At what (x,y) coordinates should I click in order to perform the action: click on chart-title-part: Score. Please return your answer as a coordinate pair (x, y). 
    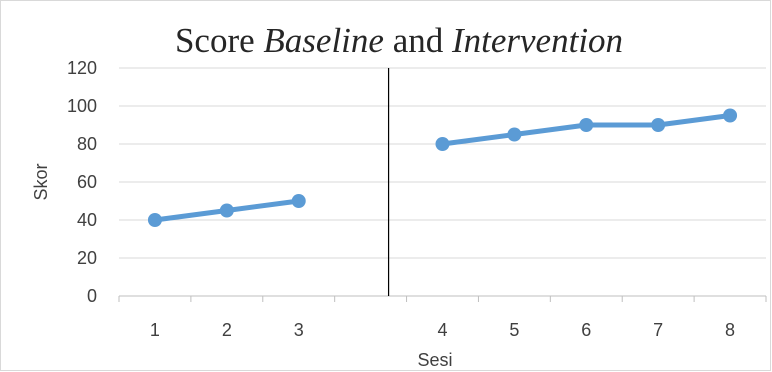
    Looking at the image, I should click on (219, 40).